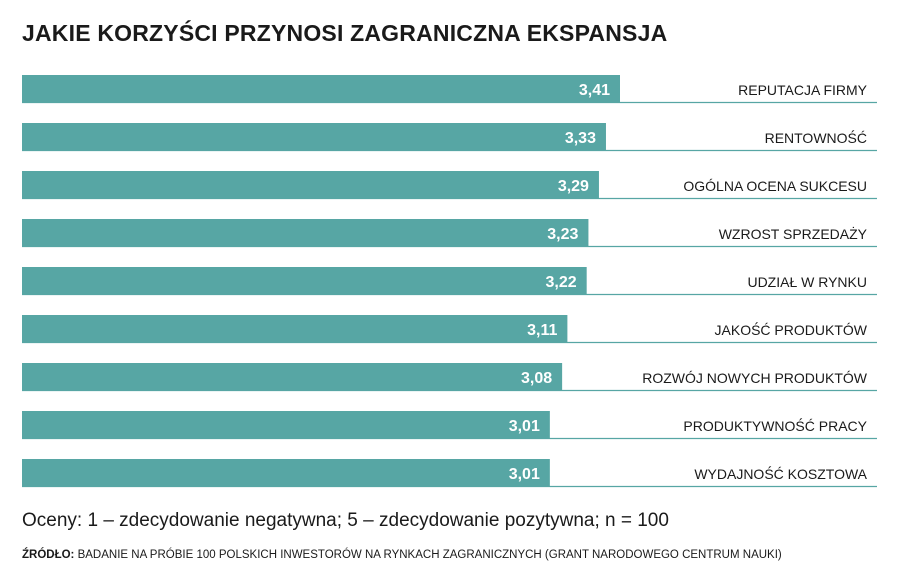 The image size is (900, 569). Describe the element at coordinates (580, 138) in the screenshot. I see `bar-value-label-2: 3,33` at that location.